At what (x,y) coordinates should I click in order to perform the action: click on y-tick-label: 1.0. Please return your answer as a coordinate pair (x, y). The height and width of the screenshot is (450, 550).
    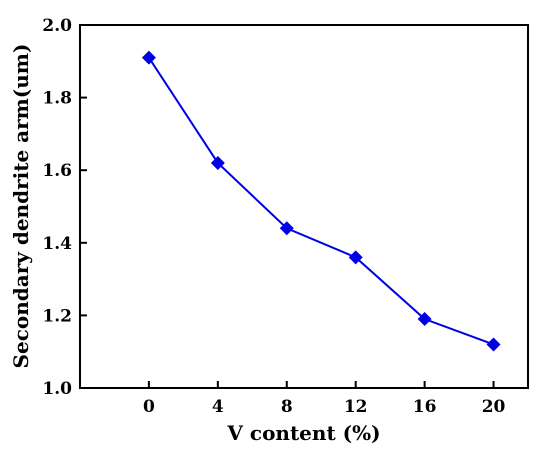
    Looking at the image, I should click on (57, 389).